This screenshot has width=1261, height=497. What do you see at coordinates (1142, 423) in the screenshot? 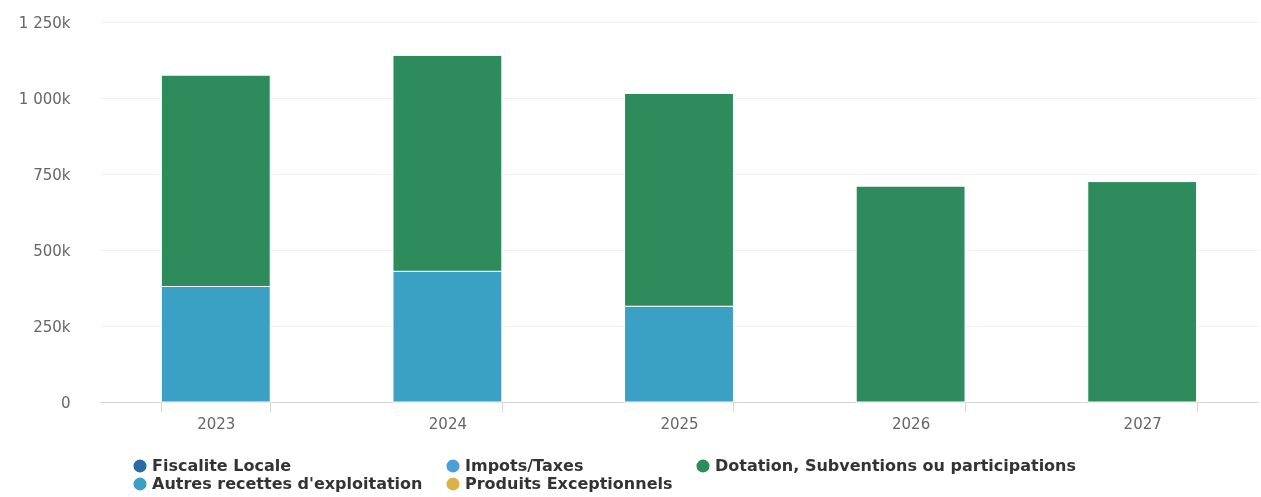
I see `x-tick-label: 2027` at bounding box center [1142, 423].